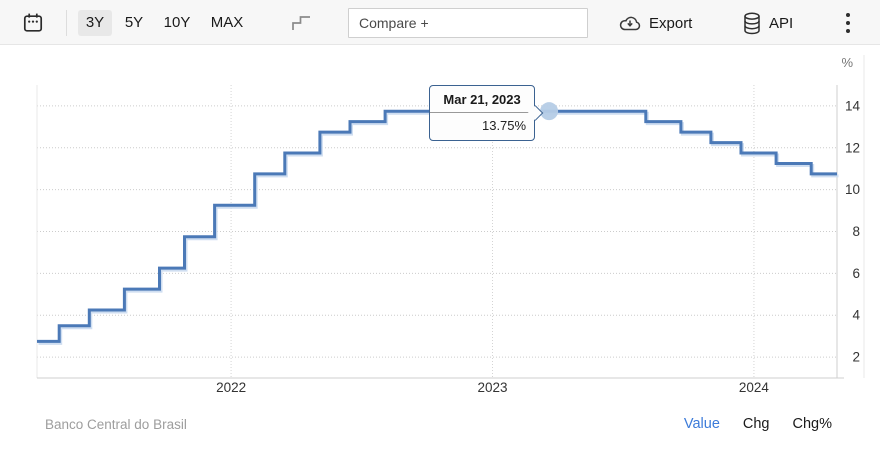  I want to click on y-axis-unit-label: %, so click(847, 62).